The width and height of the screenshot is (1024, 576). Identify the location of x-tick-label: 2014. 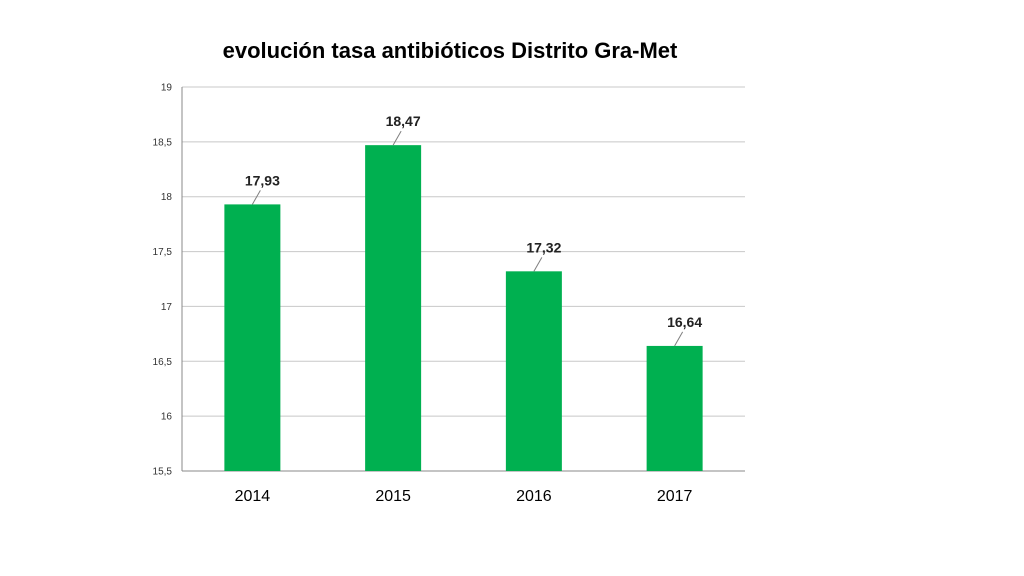
(253, 496).